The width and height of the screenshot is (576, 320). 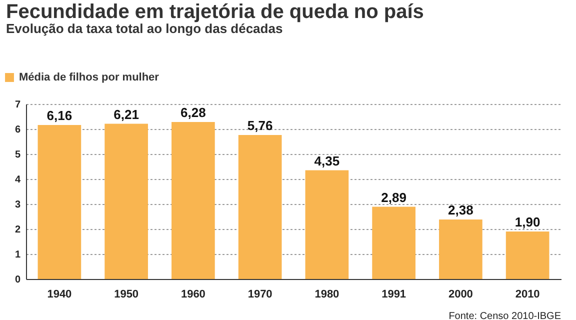 What do you see at coordinates (17, 255) in the screenshot?
I see `y-tick-label: 1` at bounding box center [17, 255].